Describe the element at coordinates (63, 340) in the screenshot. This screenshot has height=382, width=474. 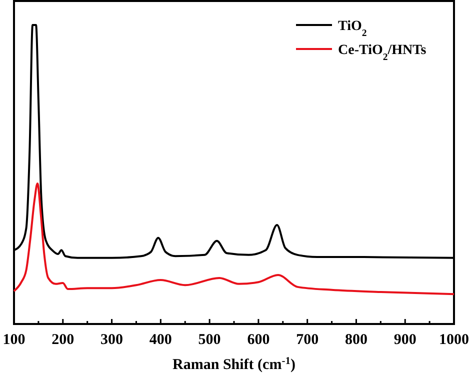
I see `x-tick-label: 200` at that location.